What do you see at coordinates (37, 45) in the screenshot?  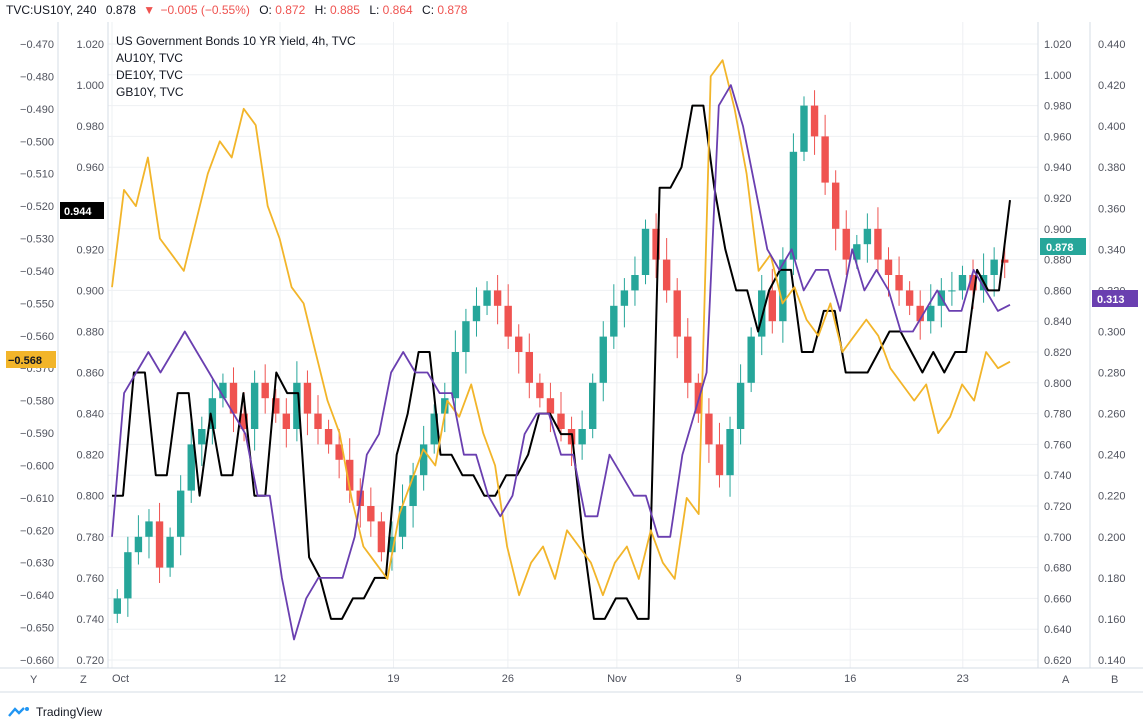 I see `y-tick-label: −0.470` at bounding box center [37, 45].